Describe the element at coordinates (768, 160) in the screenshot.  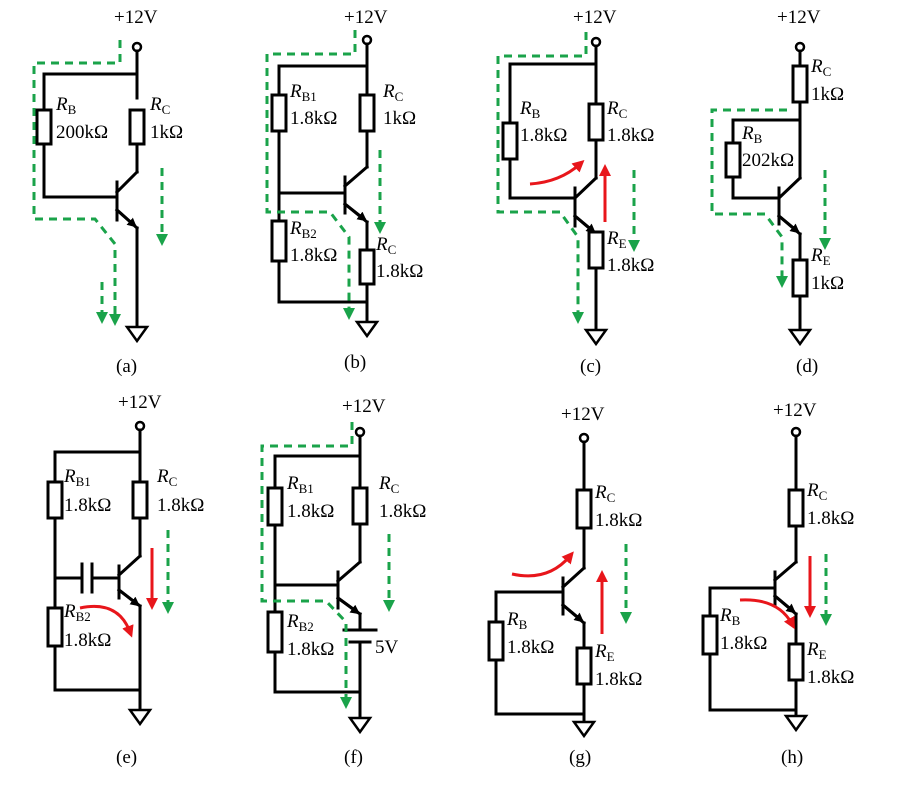
I see `rb-value: 202kΩ` at that location.